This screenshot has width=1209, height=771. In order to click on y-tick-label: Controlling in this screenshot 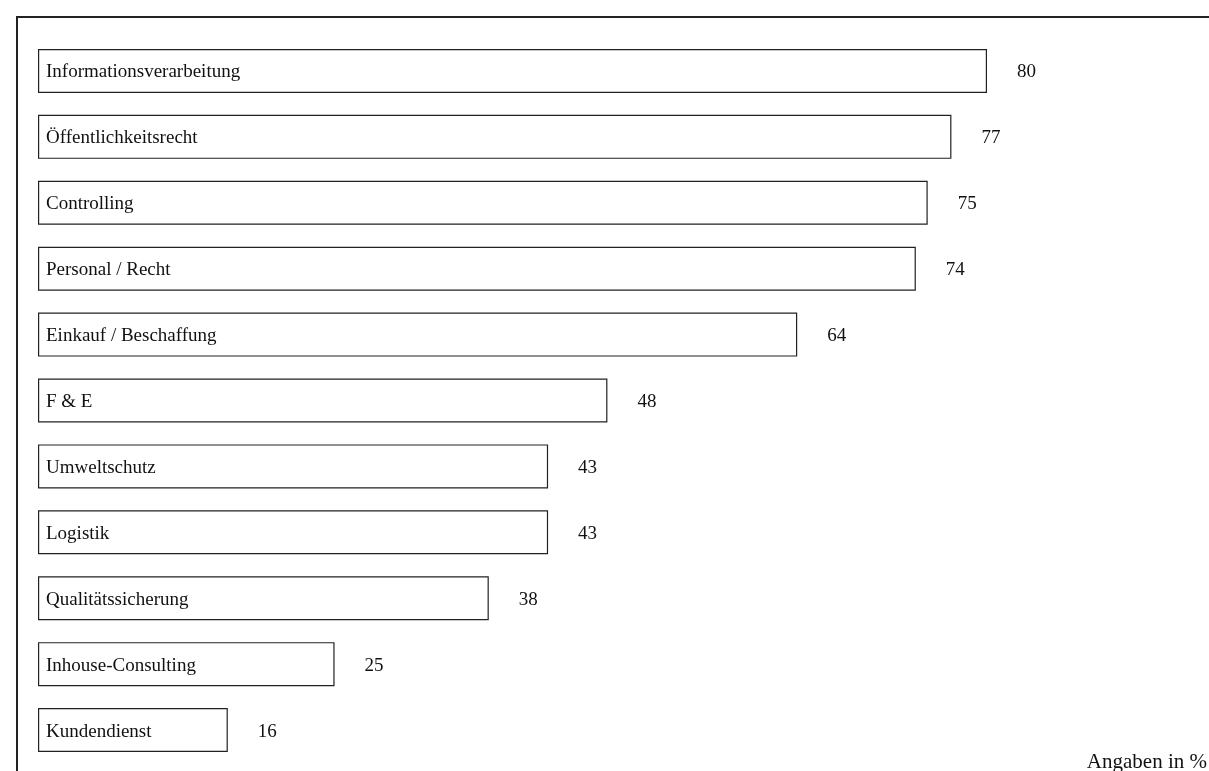, I will do `click(90, 203)`.